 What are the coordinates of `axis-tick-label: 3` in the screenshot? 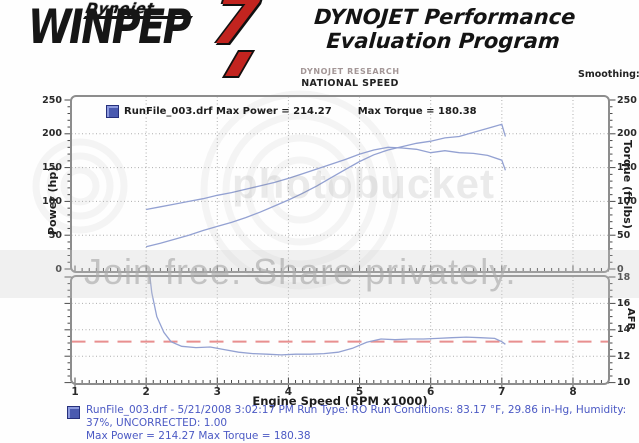 It's located at (217, 392).